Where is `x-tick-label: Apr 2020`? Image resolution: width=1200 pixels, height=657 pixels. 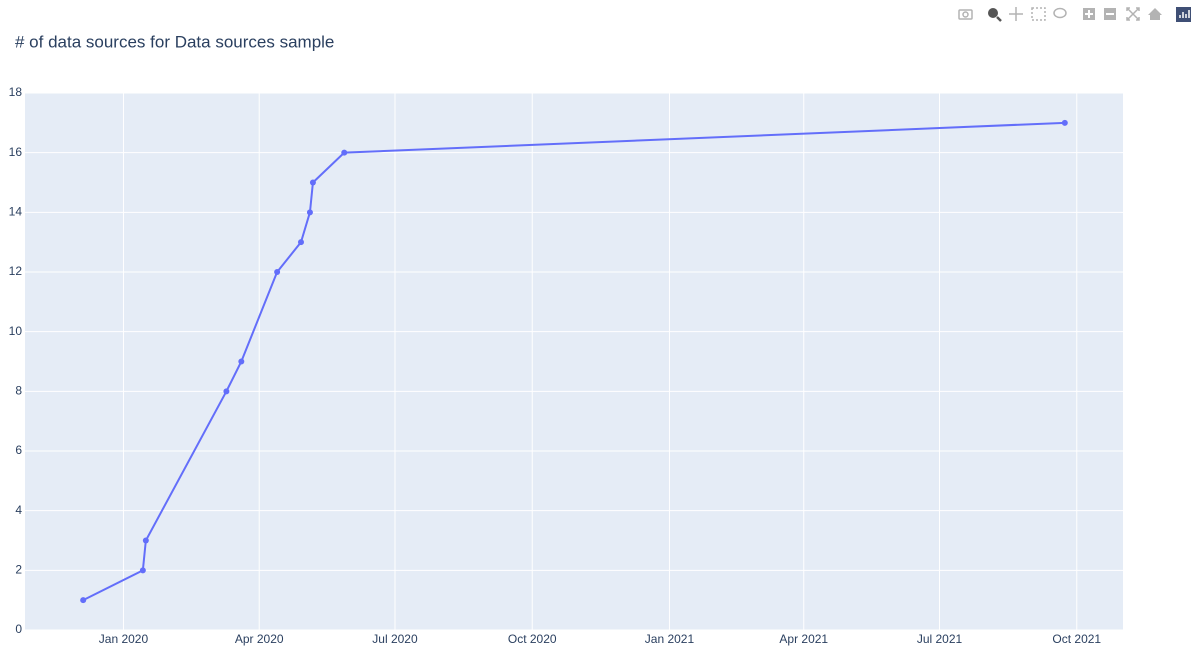
x-tick-label: Apr 2020 is located at coordinates (259, 639).